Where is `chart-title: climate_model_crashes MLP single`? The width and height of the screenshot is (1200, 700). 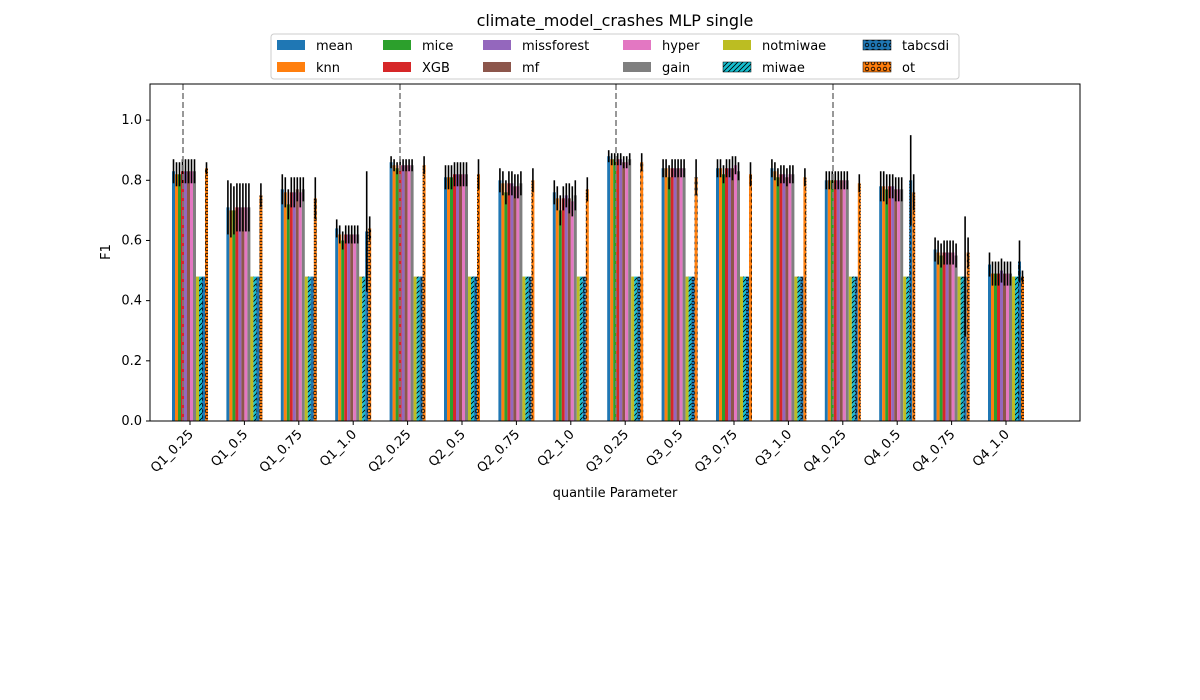
chart-title: climate_model_crashes MLP single is located at coordinates (615, 21).